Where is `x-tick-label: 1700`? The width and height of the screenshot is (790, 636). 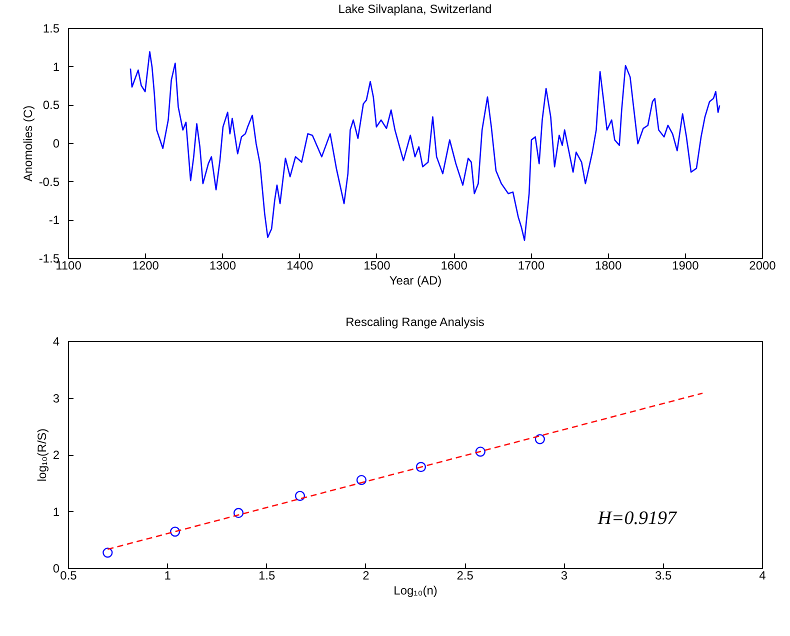 x-tick-label: 1700 is located at coordinates (531, 265).